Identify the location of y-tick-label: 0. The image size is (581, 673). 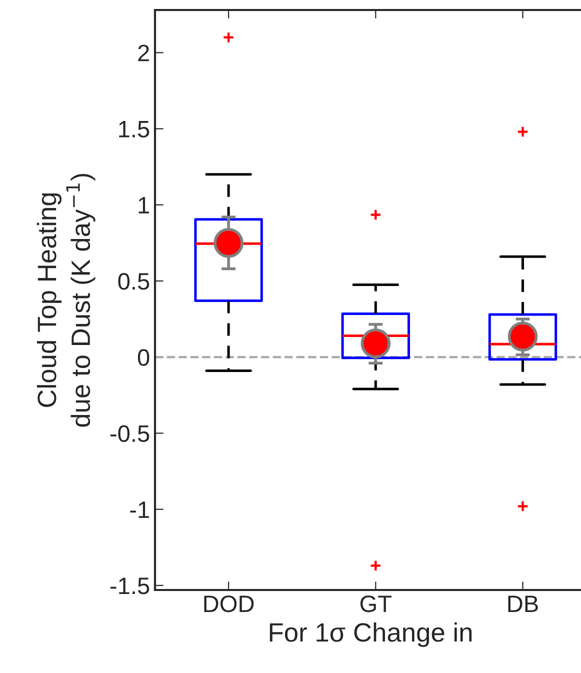
(144, 357).